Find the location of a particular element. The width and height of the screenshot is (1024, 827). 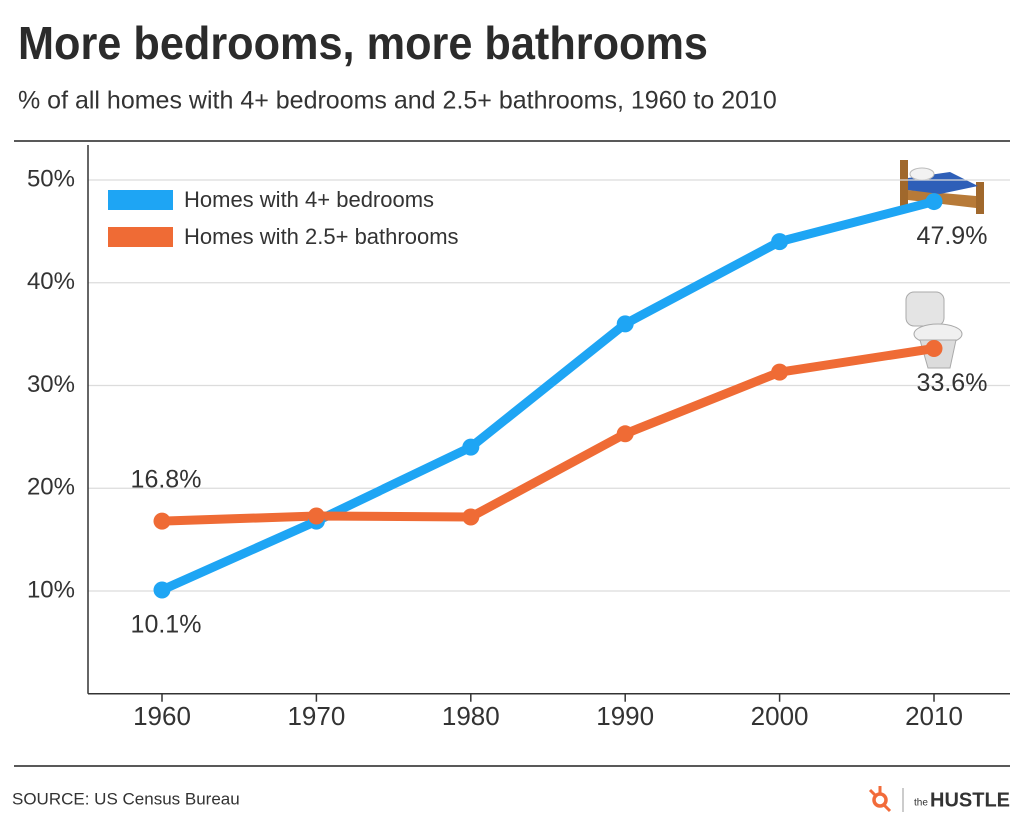

y-tick-label: 10% is located at coordinates (51, 589).